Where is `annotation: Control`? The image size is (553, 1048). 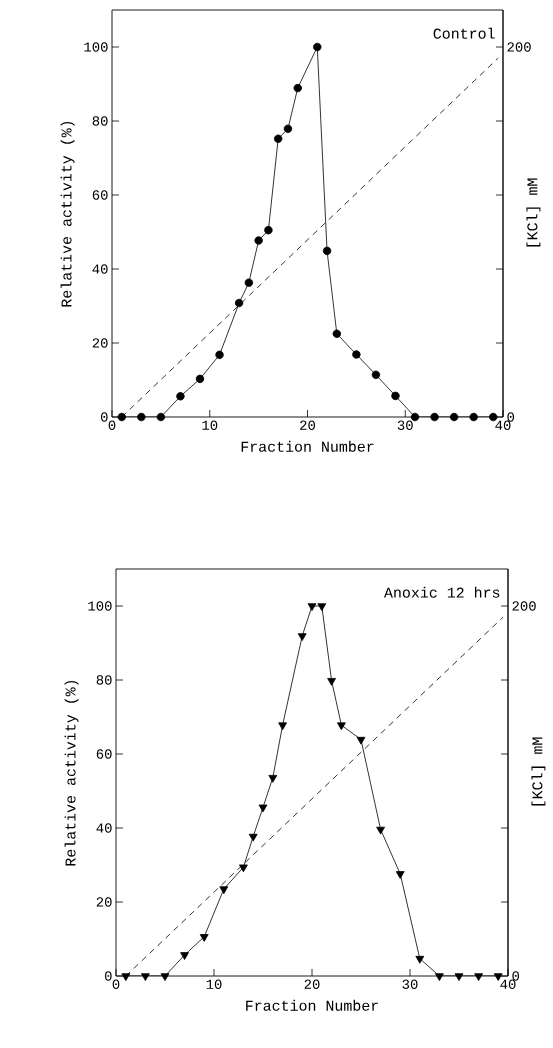
annotation: Control is located at coordinates (464, 33).